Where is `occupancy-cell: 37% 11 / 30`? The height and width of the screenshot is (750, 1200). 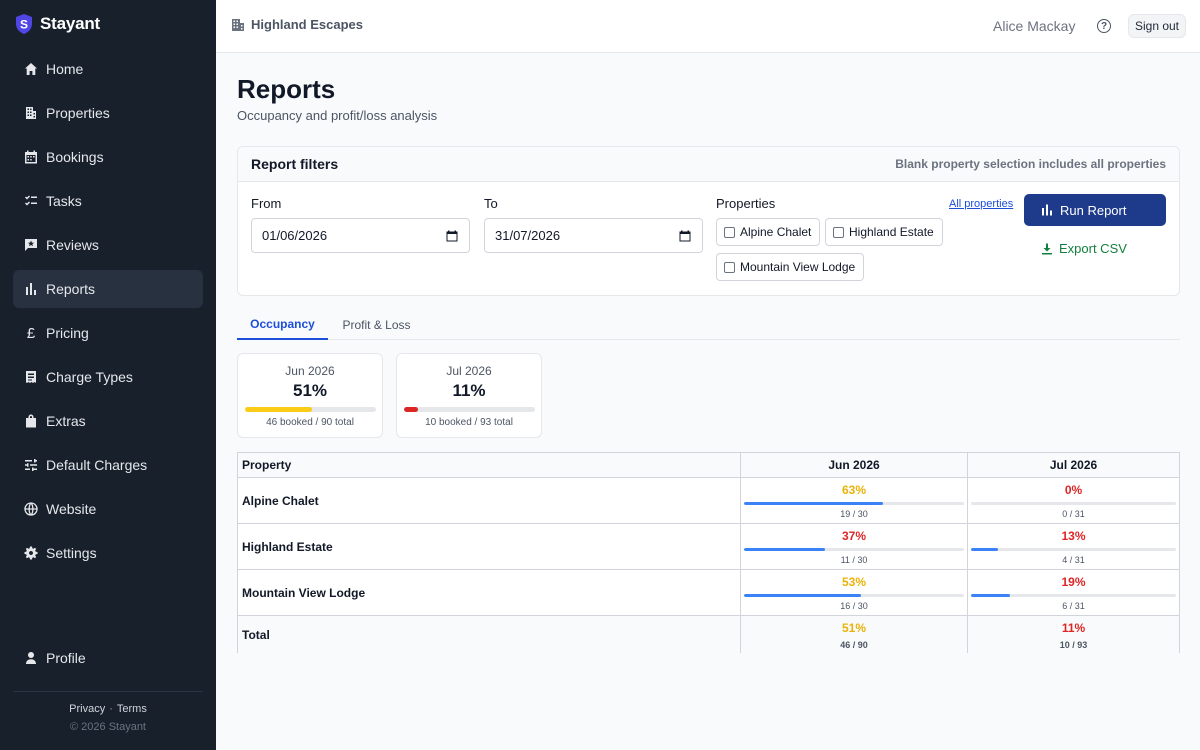
occupancy-cell: 37% 11 / 30 is located at coordinates (854, 546).